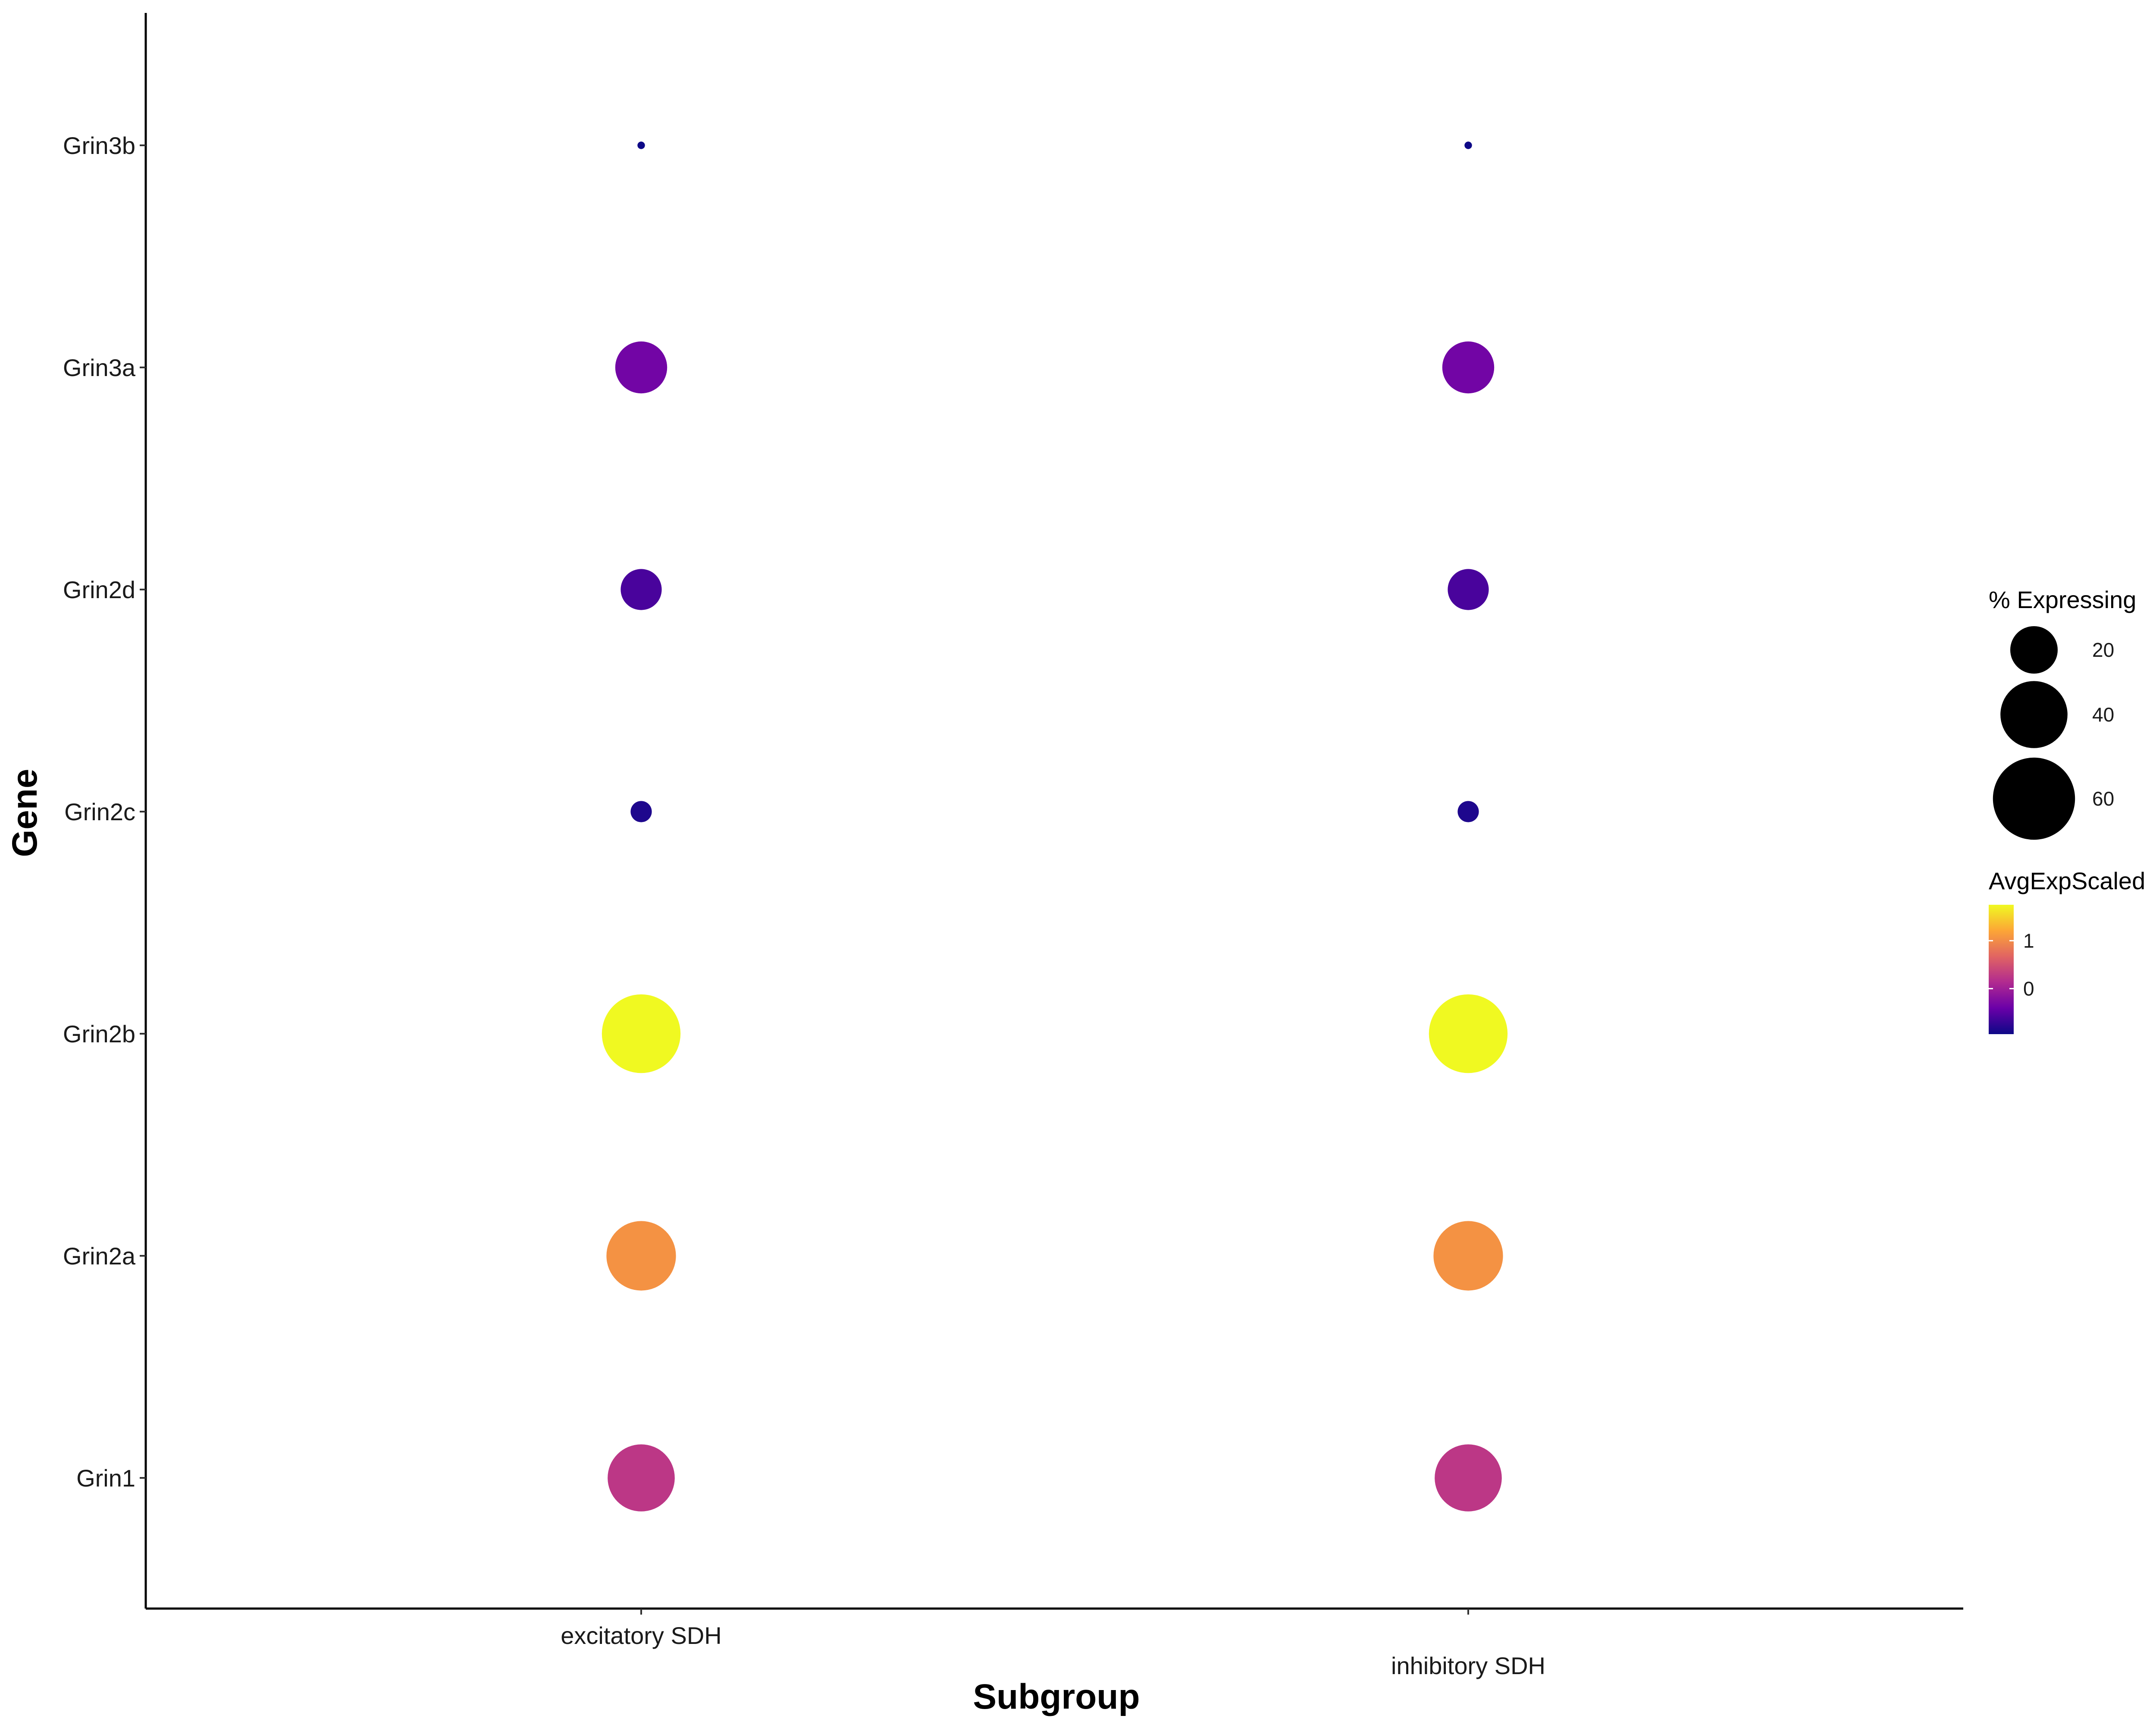 The image size is (2156, 1725). What do you see at coordinates (1468, 1256) in the screenshot?
I see `dot-grin2a-inhibitory` at bounding box center [1468, 1256].